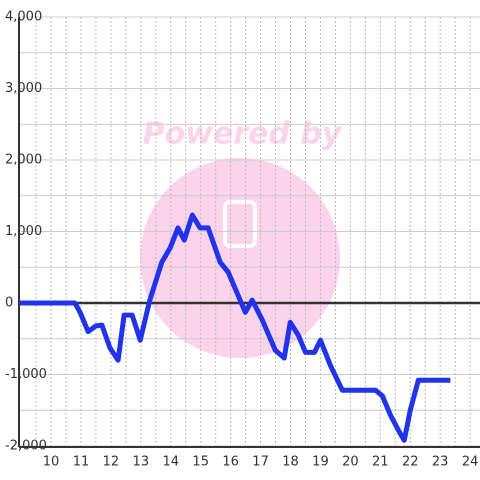 This screenshot has width=480, height=480. What do you see at coordinates (350, 462) in the screenshot?
I see `x-tick-label: 20` at bounding box center [350, 462].